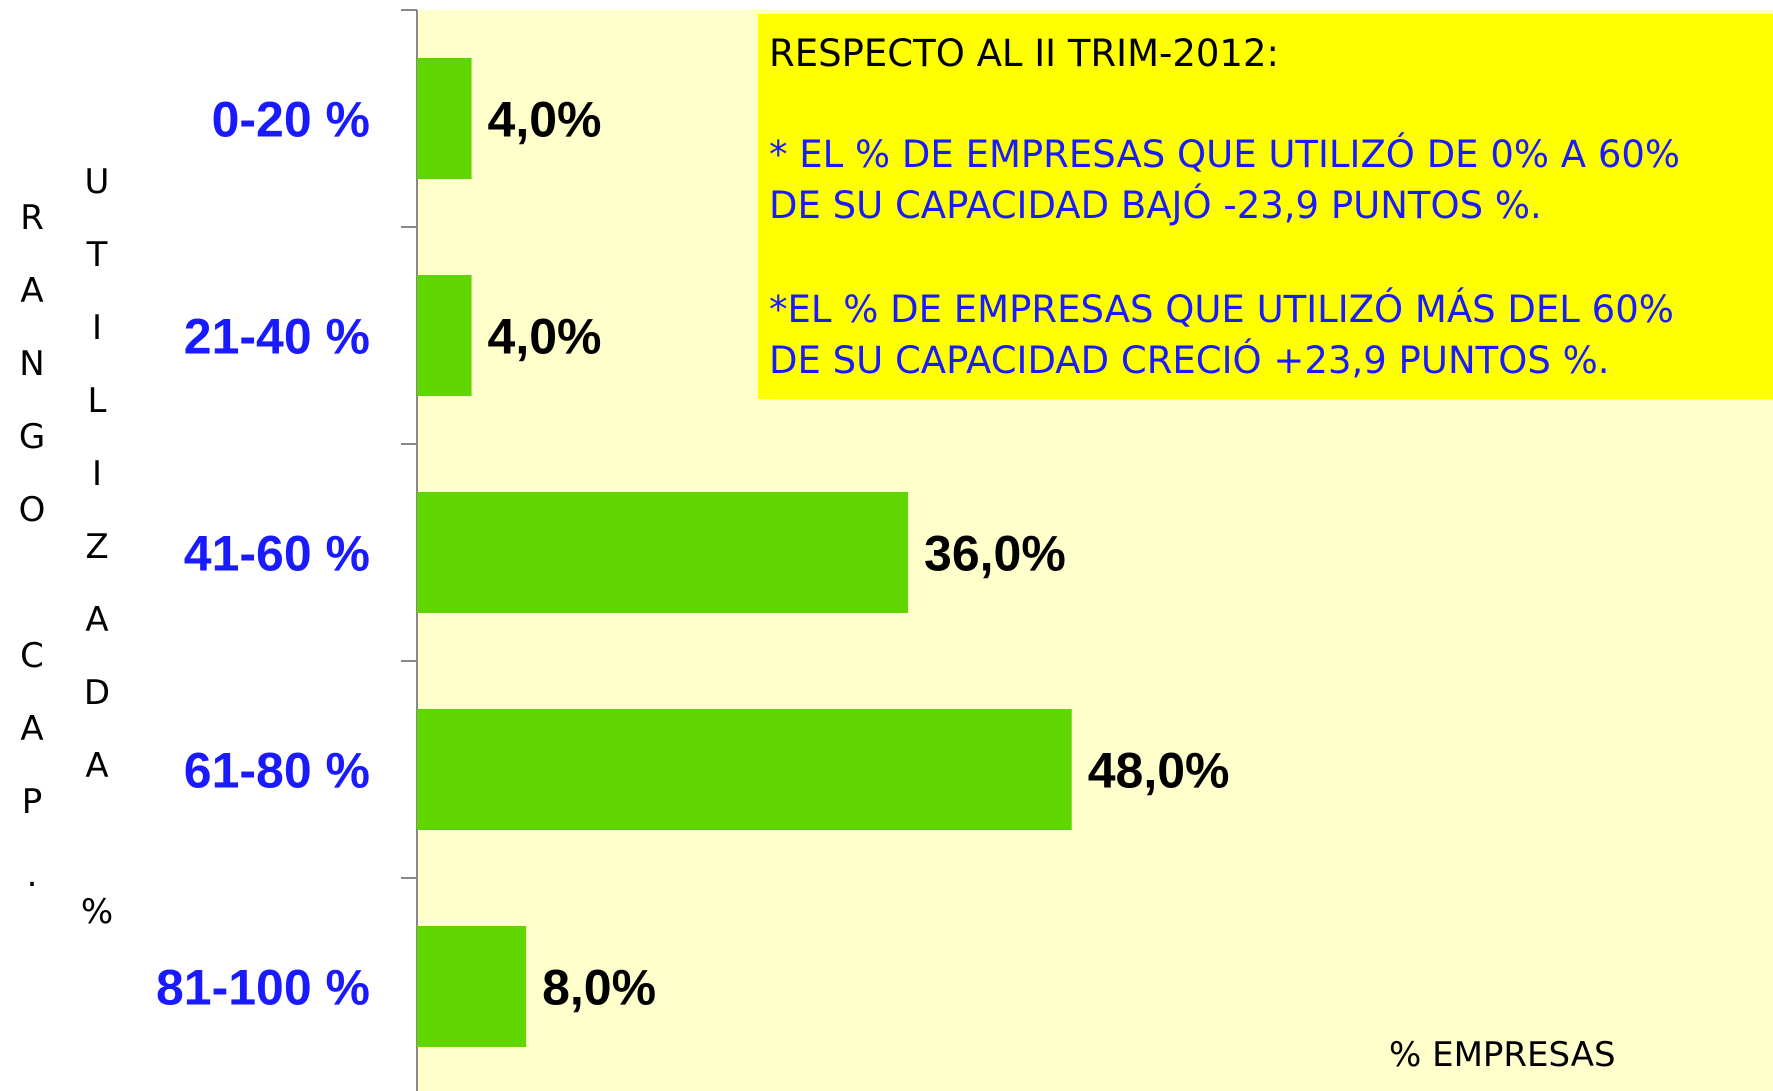  Describe the element at coordinates (1024, 53) in the screenshot. I see `annotation-line: RESPECTO AL II TRIM-2012:` at that location.